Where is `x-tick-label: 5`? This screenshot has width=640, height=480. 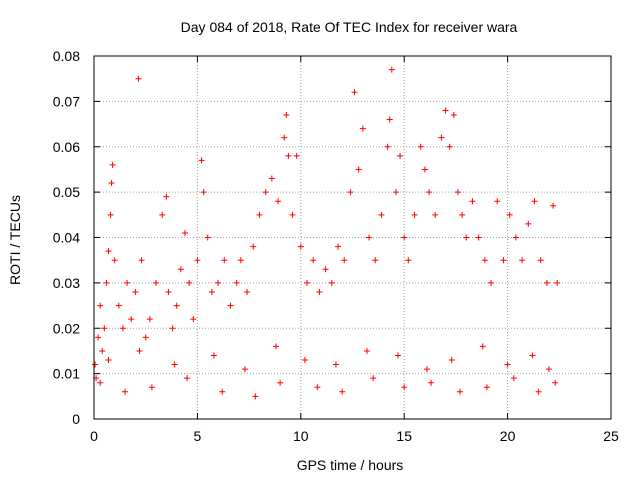
x-tick-label: 5 is located at coordinates (198, 436).